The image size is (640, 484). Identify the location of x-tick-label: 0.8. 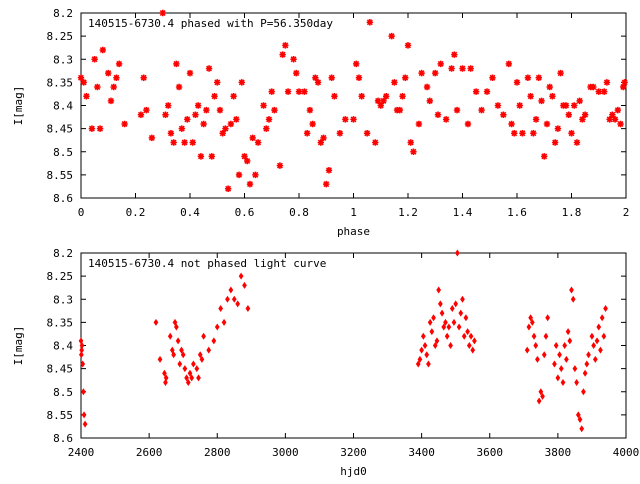
(299, 212).